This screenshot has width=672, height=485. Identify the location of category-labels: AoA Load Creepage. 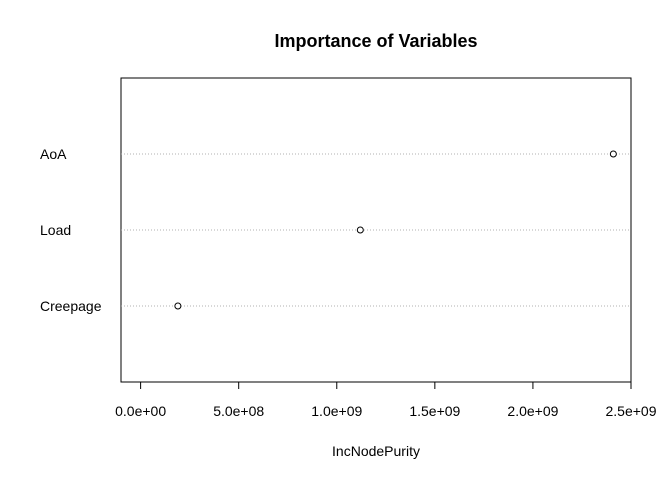
(71, 230).